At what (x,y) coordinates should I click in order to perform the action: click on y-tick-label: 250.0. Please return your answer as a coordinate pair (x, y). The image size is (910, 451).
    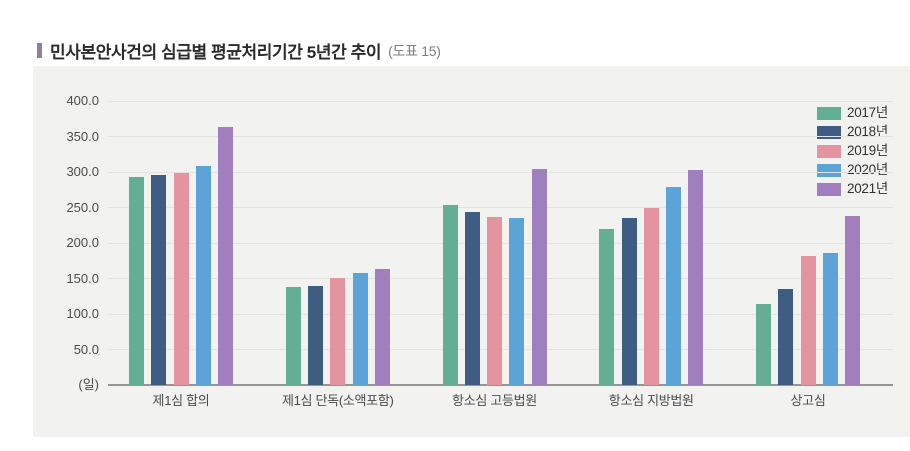
    Looking at the image, I should click on (82, 207).